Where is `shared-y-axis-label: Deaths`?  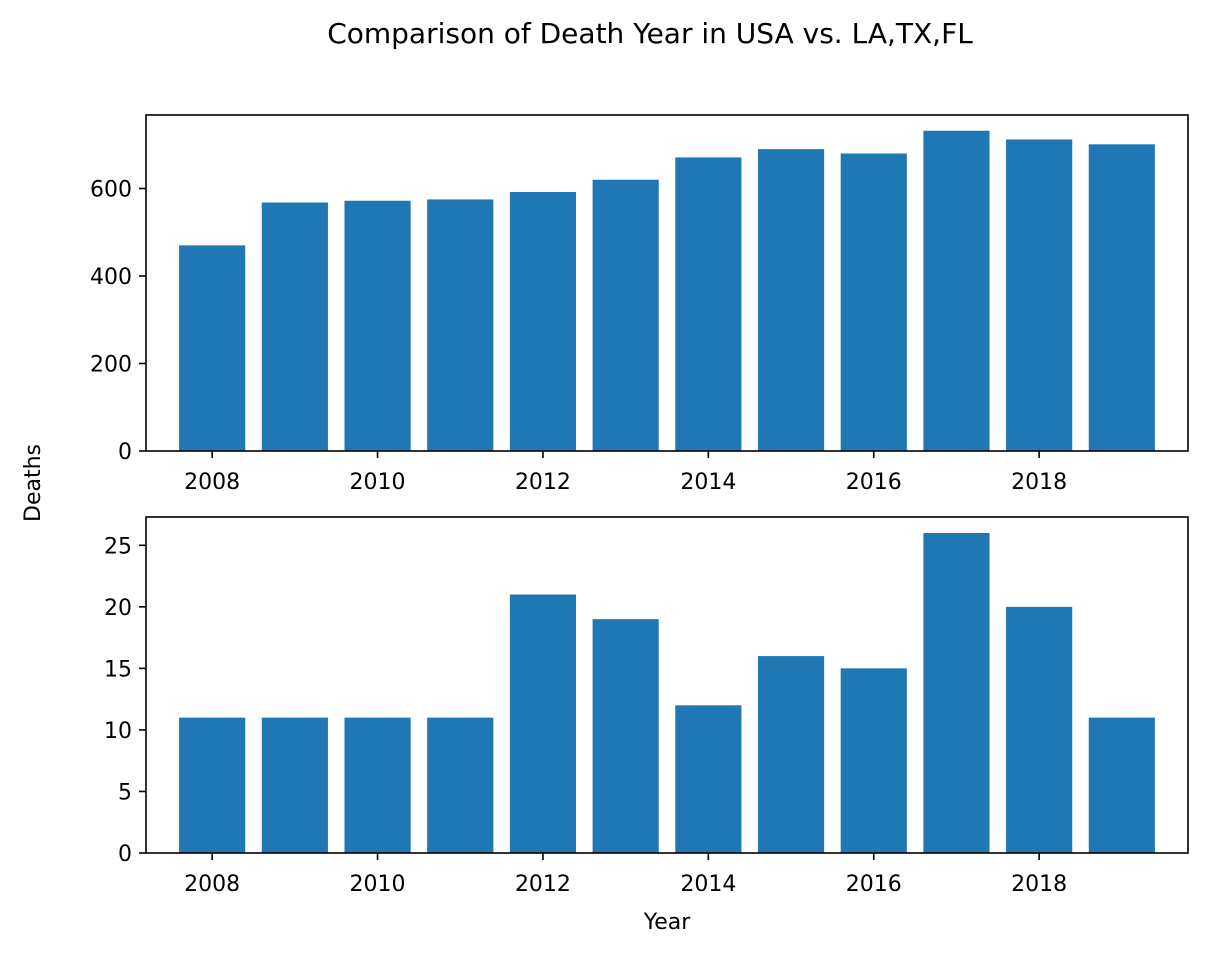
shared-y-axis-label: Deaths is located at coordinates (33, 483).